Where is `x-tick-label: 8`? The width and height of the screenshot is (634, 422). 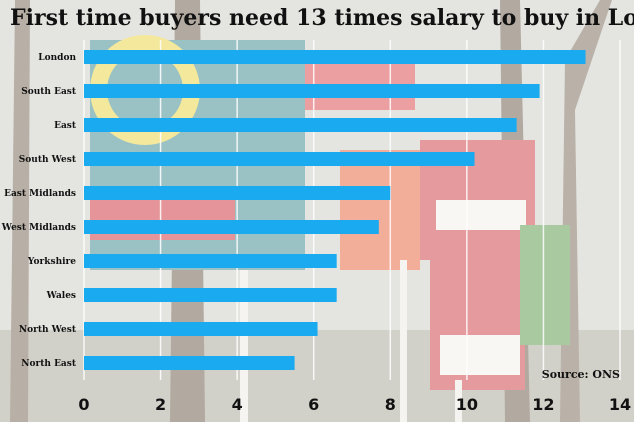
x-tick-label: 8 is located at coordinates (390, 404).